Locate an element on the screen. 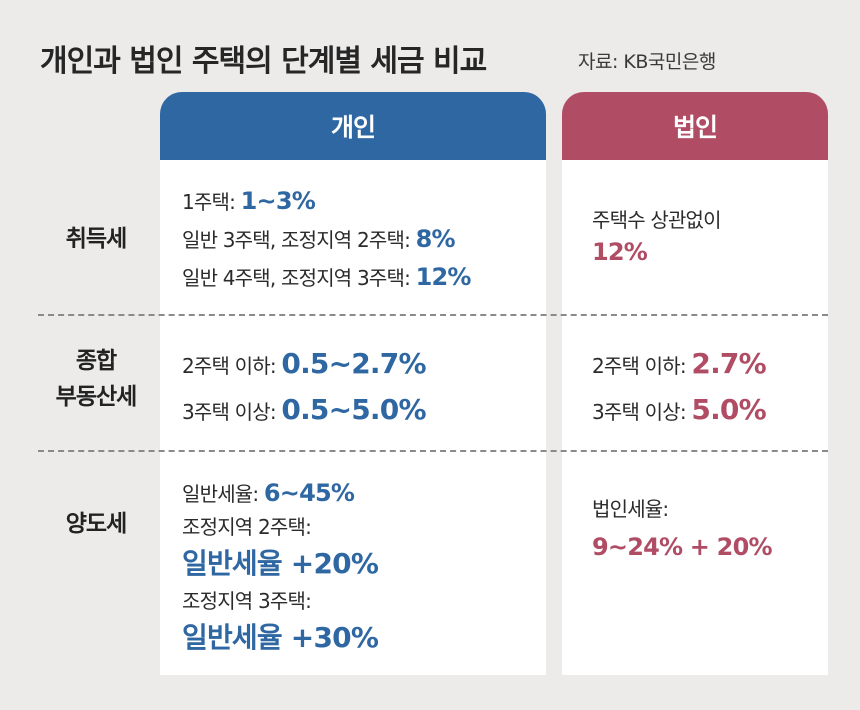  line-value: 0.5~2.7% is located at coordinates (353, 363).